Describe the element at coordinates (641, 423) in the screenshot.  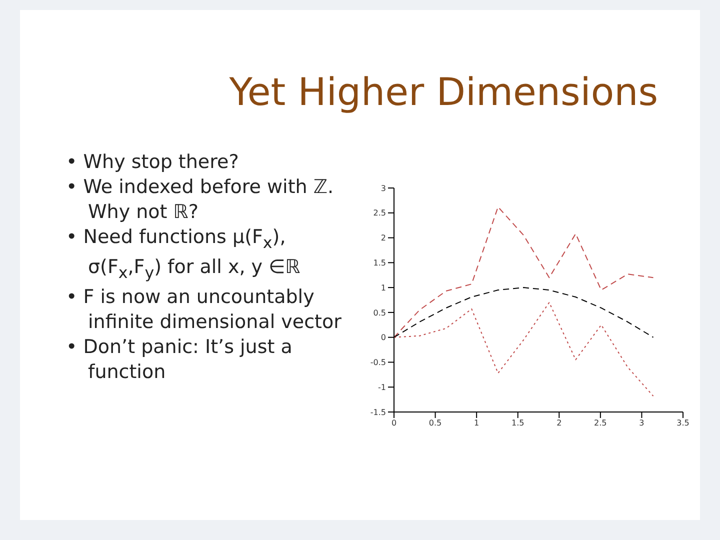
I see `x-tick-label: 3` at that location.